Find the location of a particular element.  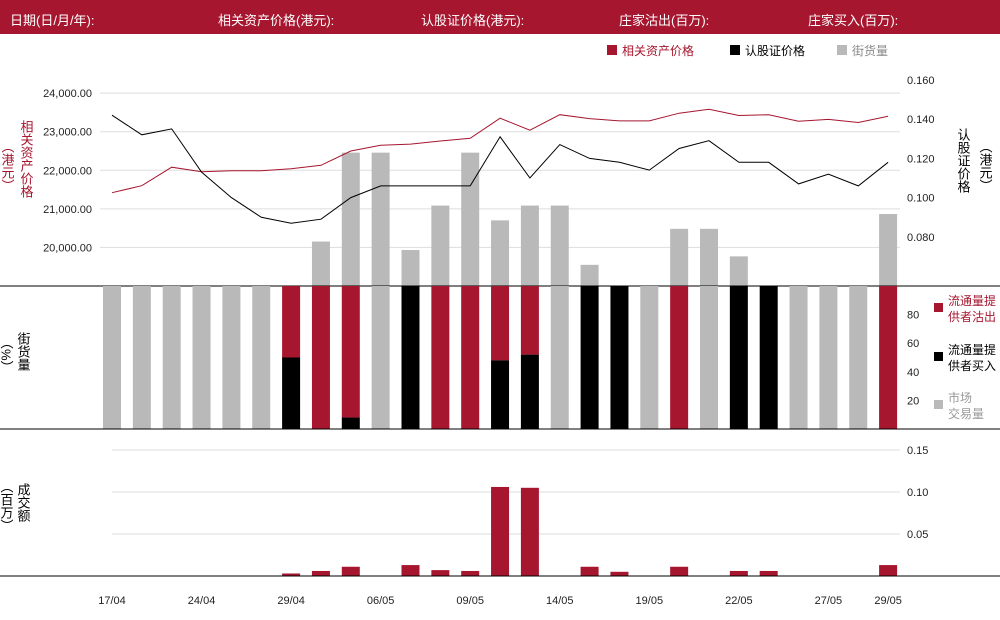

middle-panel-ticks: 80 60 40 20 is located at coordinates (913, 359).